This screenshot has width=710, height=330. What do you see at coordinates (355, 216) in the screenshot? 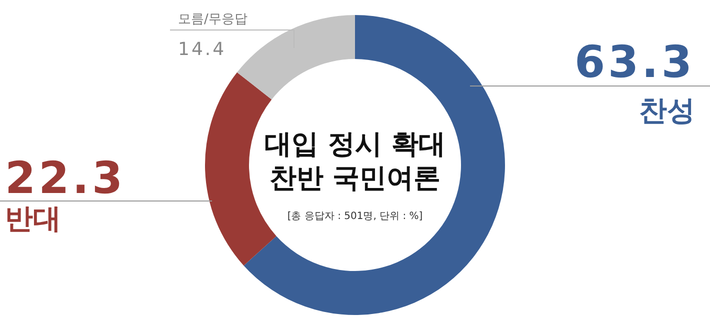
I see `text: [총 응답자 : 501명, 단위 : %]` at bounding box center [355, 216].